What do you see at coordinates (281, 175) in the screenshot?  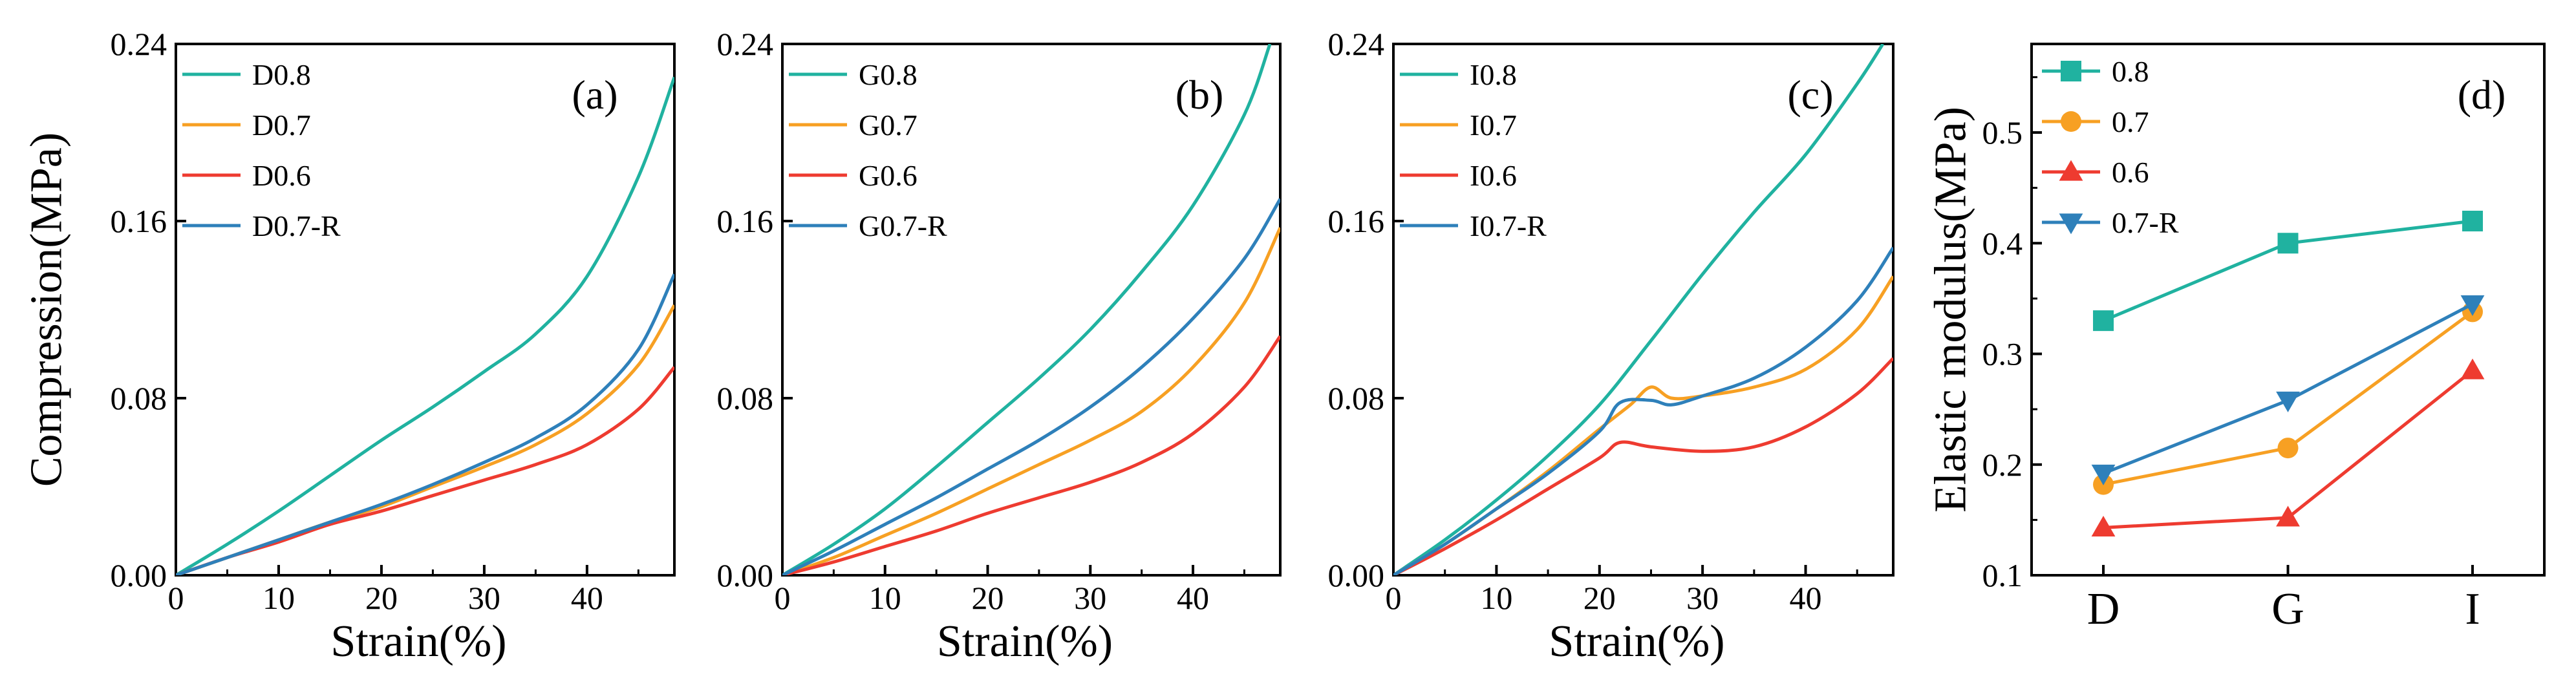 I see `legend-label: D0.6` at bounding box center [281, 175].